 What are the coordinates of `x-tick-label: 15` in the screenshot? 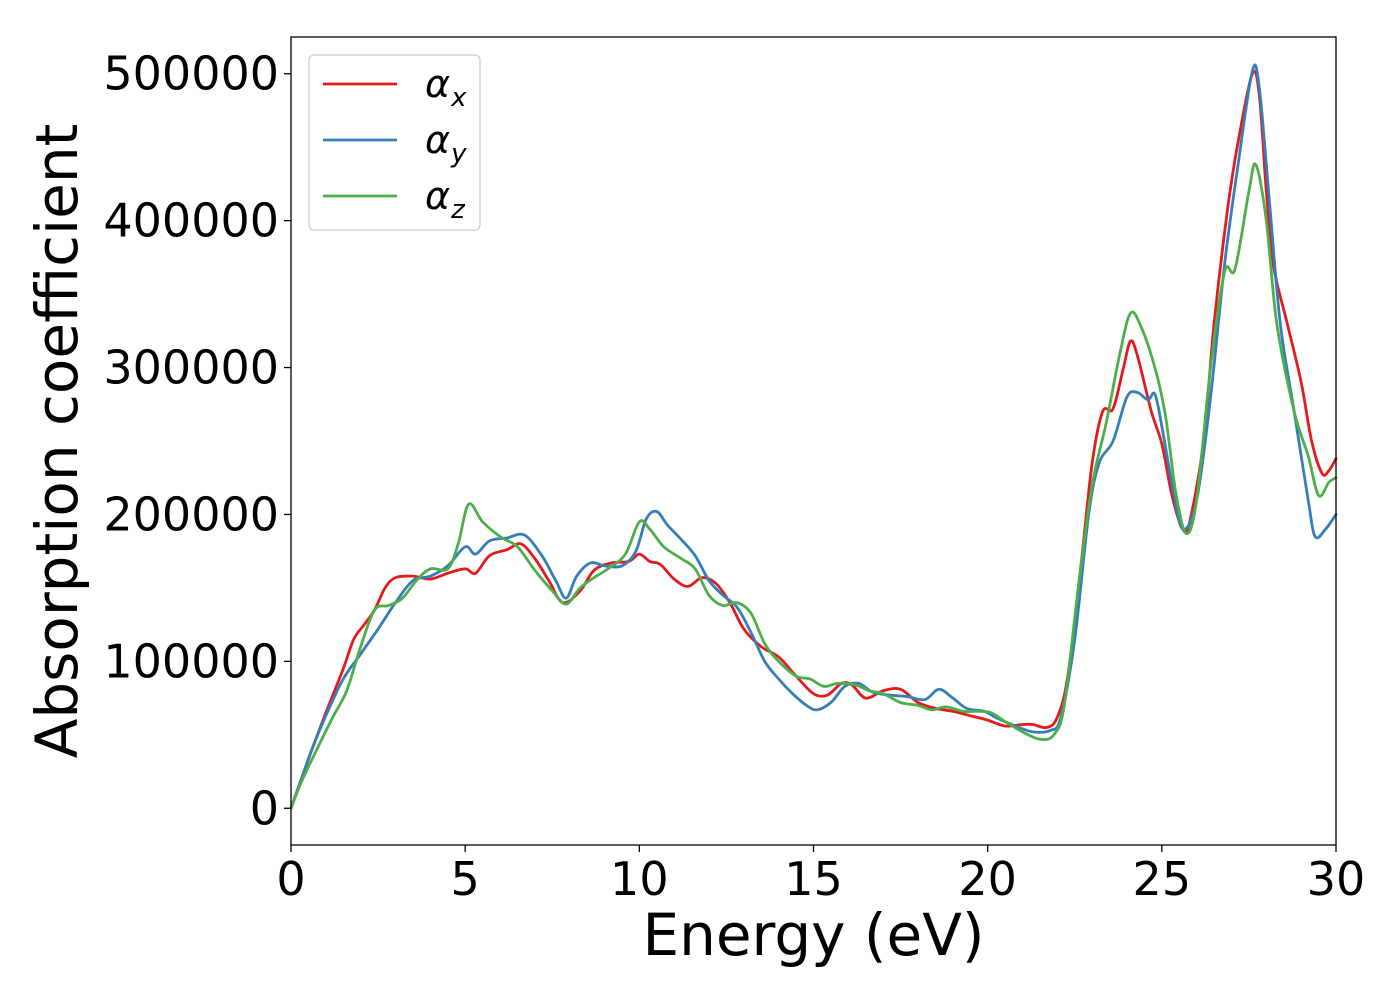 It's located at (813, 879).